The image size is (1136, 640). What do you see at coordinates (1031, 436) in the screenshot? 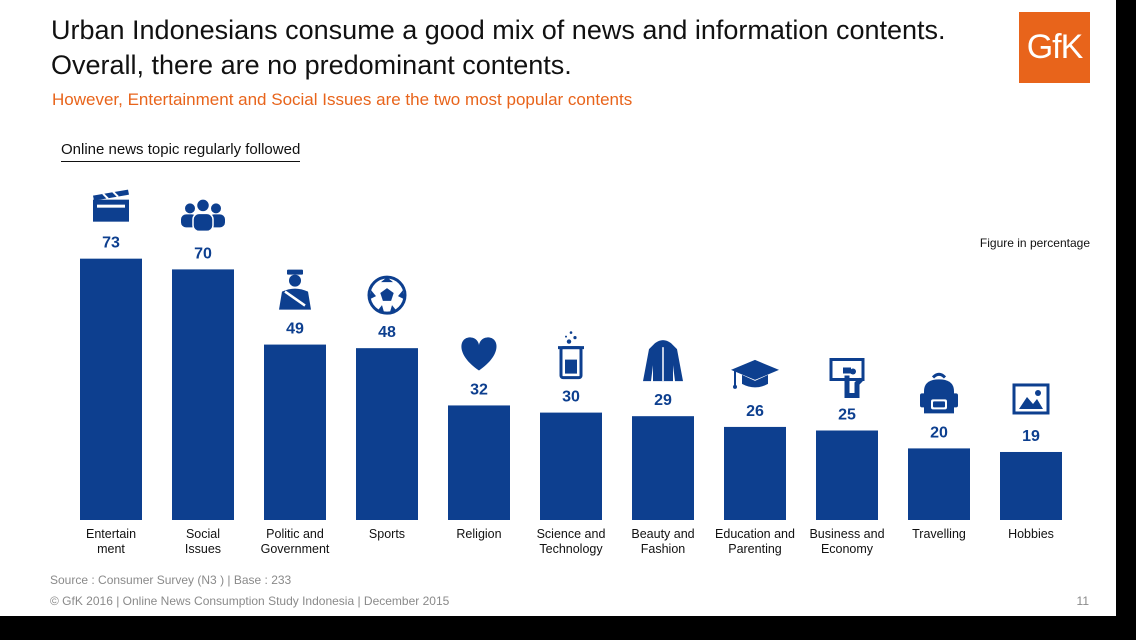
I see `value-label-10: 19` at bounding box center [1031, 436].